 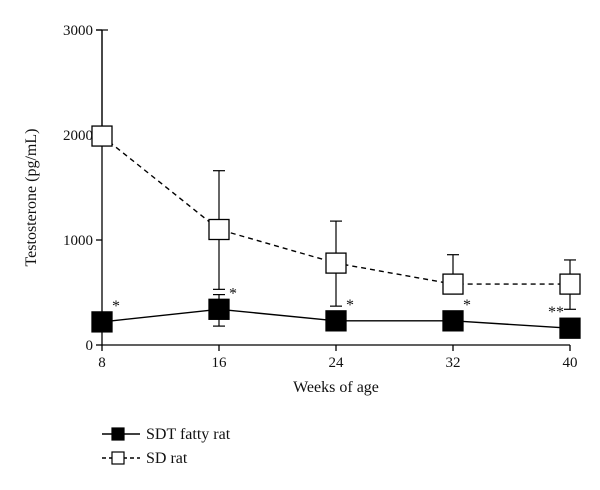 What do you see at coordinates (220, 363) in the screenshot?
I see `x-tick-label: 16` at bounding box center [220, 363].